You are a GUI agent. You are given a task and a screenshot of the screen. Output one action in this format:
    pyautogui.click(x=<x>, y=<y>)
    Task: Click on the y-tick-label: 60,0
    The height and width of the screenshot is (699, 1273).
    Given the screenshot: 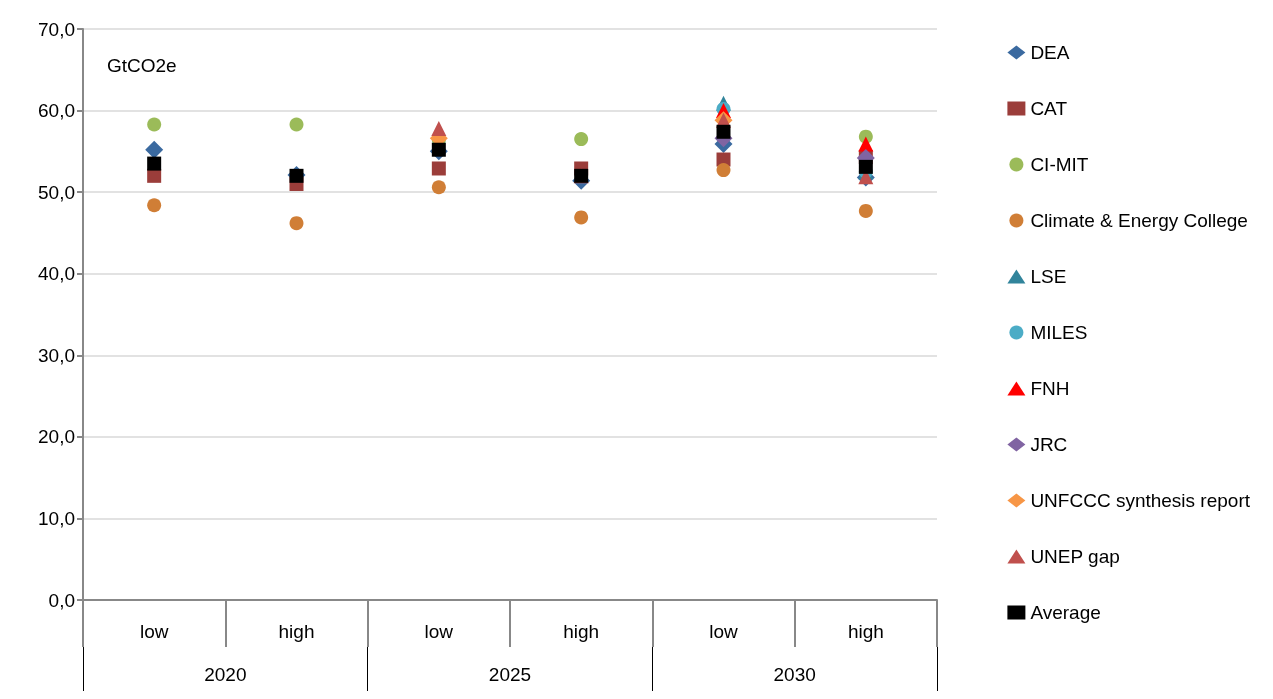 What is the action you would take?
    pyautogui.click(x=56, y=111)
    